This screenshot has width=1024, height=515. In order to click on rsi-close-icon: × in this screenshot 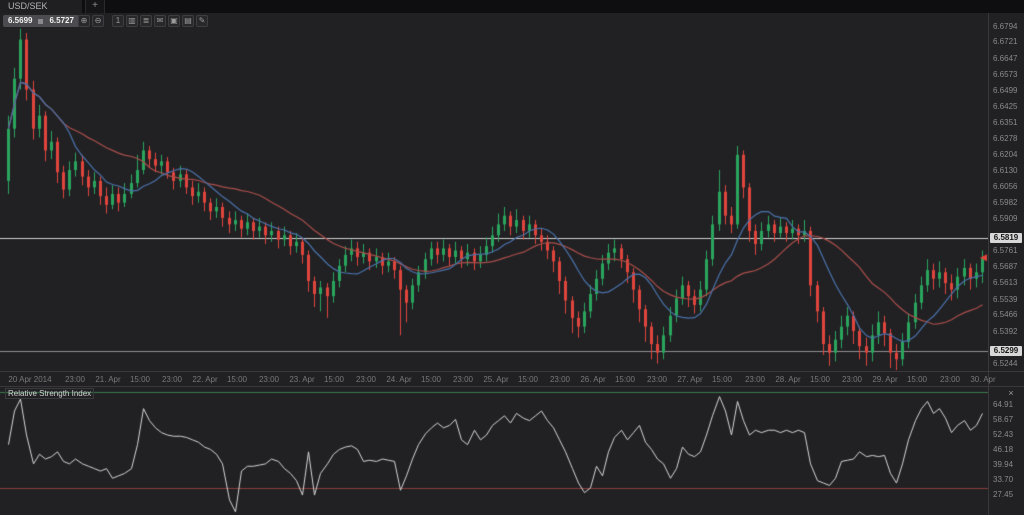, I will do `click(1011, 393)`.